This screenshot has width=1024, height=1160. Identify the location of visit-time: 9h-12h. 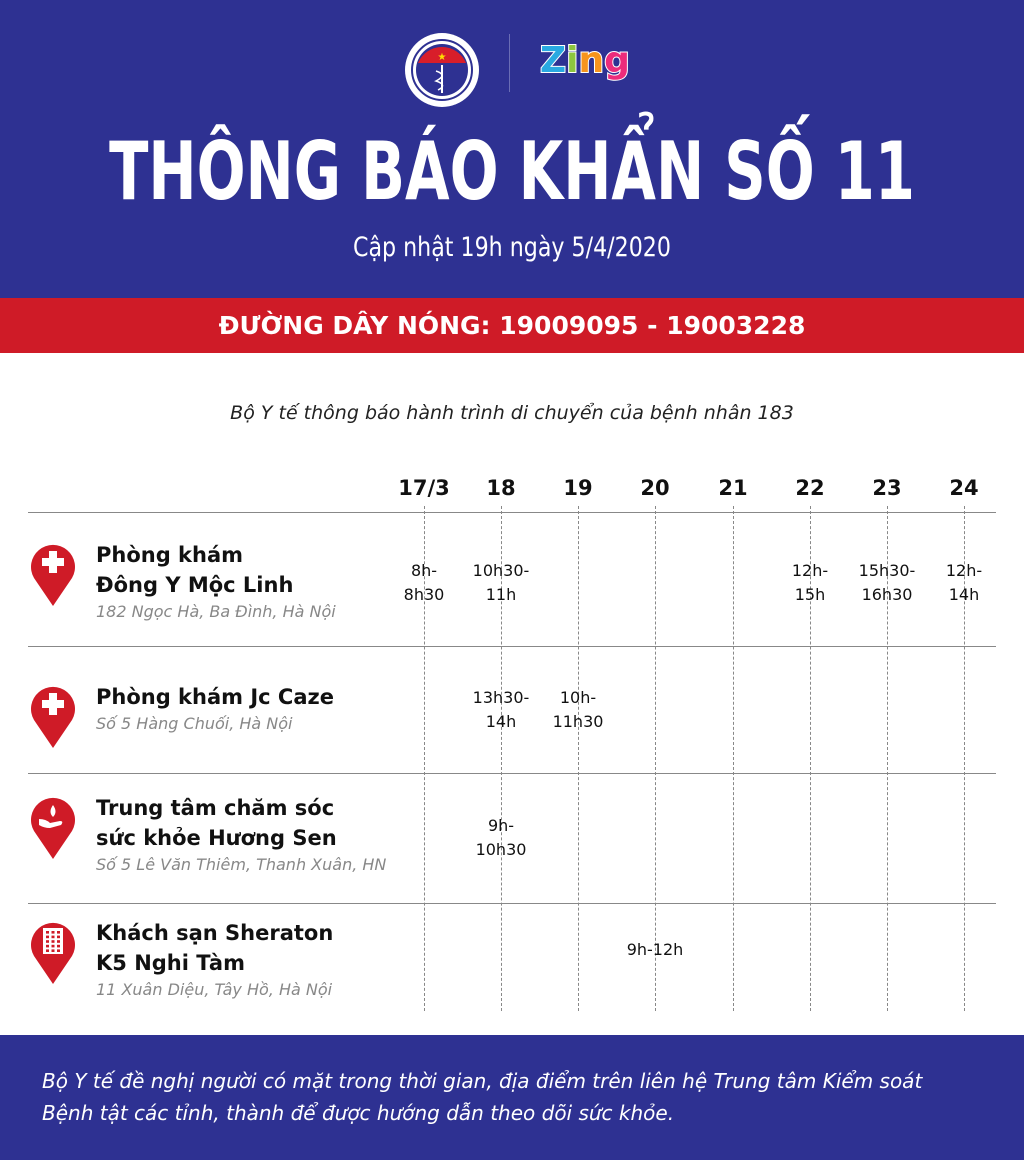
(655, 949).